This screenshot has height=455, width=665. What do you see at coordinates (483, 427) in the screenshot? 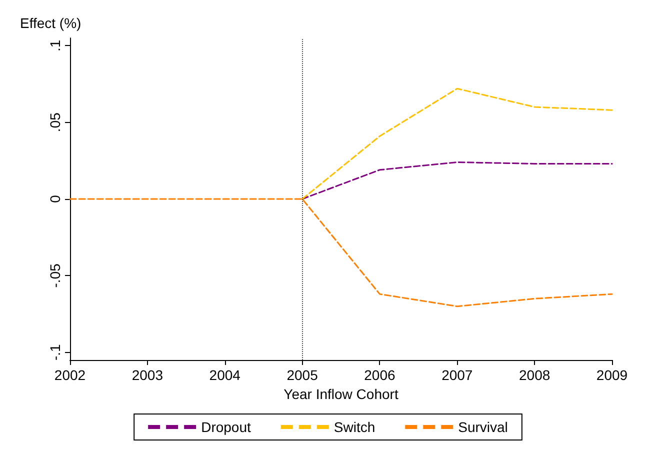
I see `legend-label: Survival` at bounding box center [483, 427].